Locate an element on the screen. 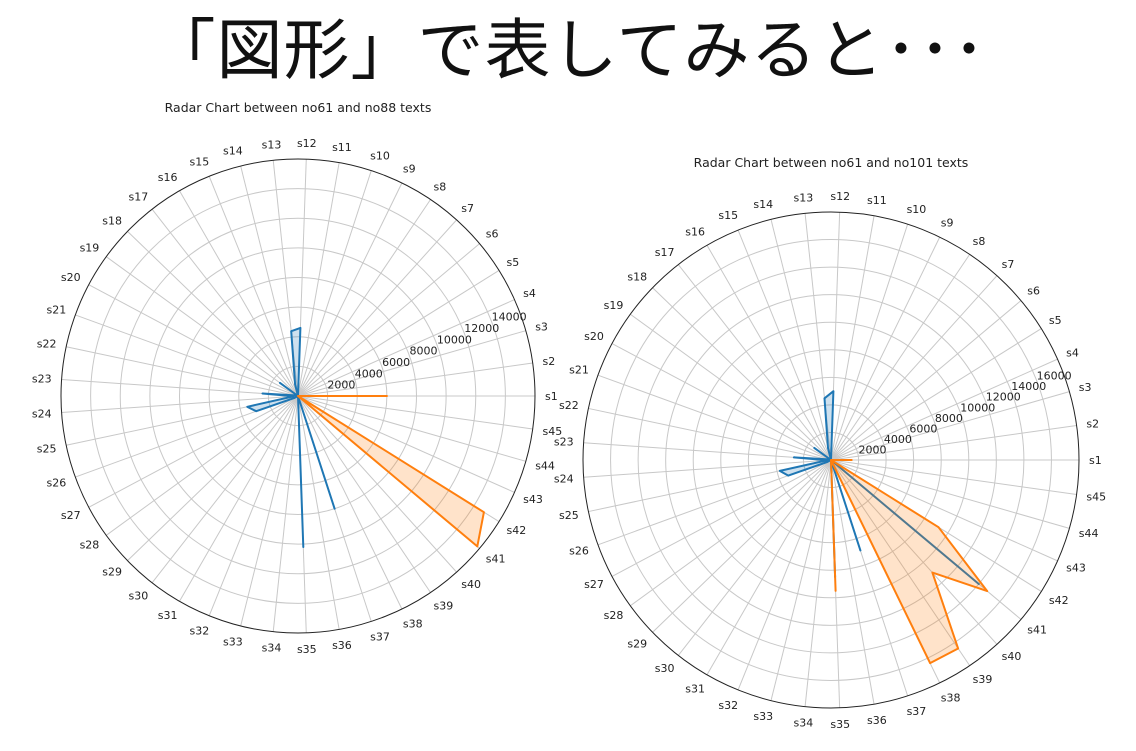  right-category-label: s39 is located at coordinates (983, 679).